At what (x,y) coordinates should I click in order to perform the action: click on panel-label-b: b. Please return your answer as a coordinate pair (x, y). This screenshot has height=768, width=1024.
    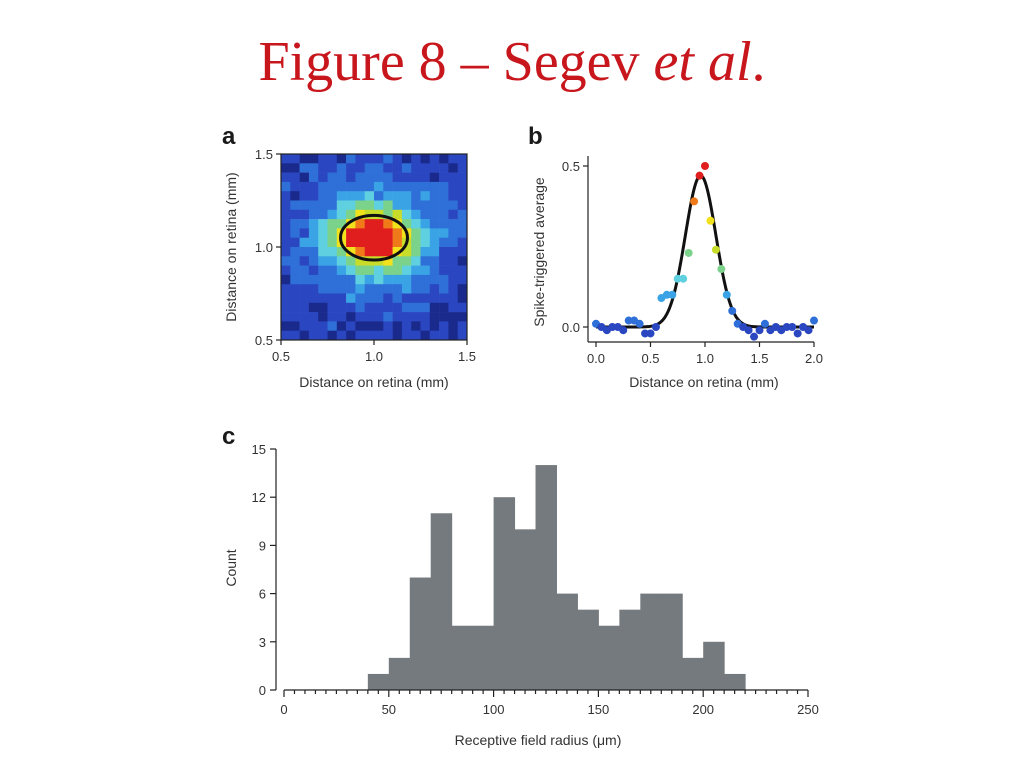
    Looking at the image, I should click on (535, 136).